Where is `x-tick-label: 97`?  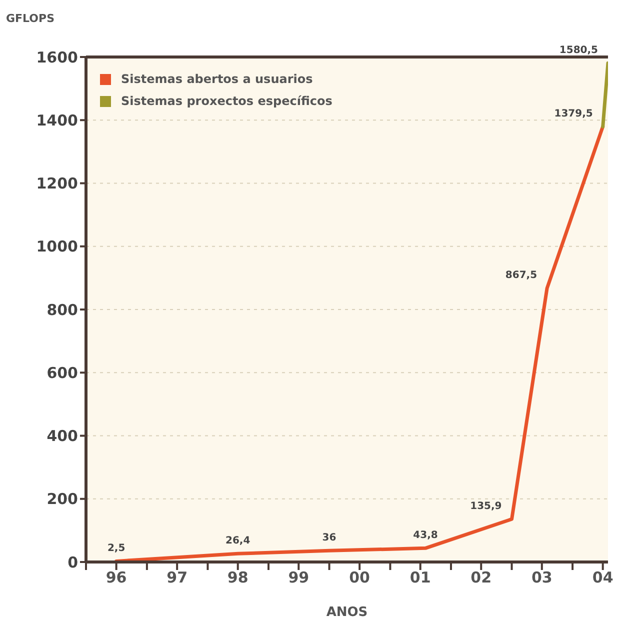 x-tick-label: 97 is located at coordinates (177, 577).